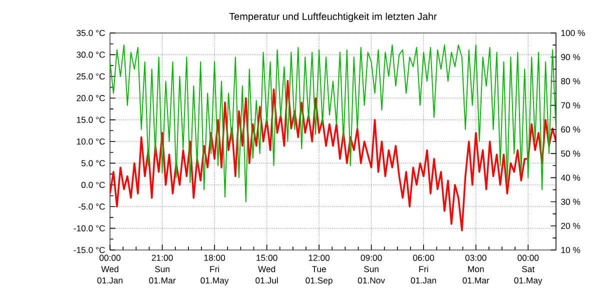 The image size is (610, 300). What do you see at coordinates (570, 57) in the screenshot?
I see `y2-tick-label: 90 %` at bounding box center [570, 57].